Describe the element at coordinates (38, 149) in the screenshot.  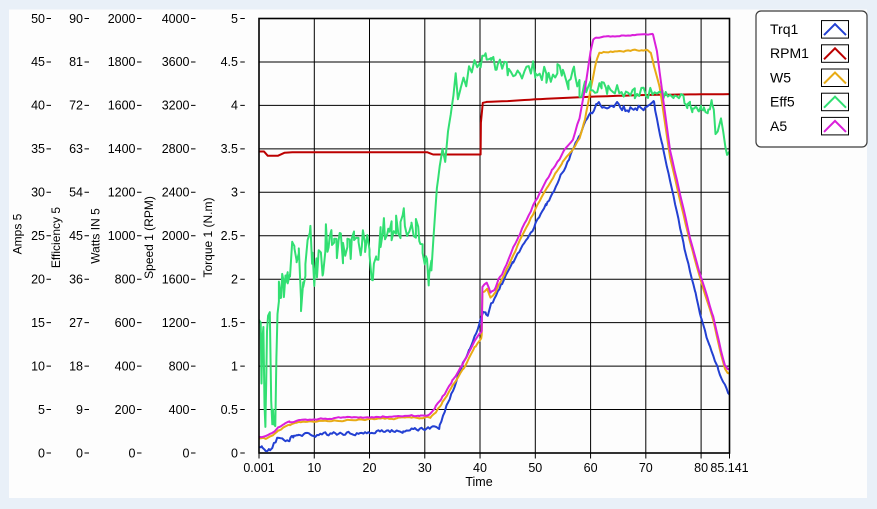
I see `svg-text: 35` at that location.